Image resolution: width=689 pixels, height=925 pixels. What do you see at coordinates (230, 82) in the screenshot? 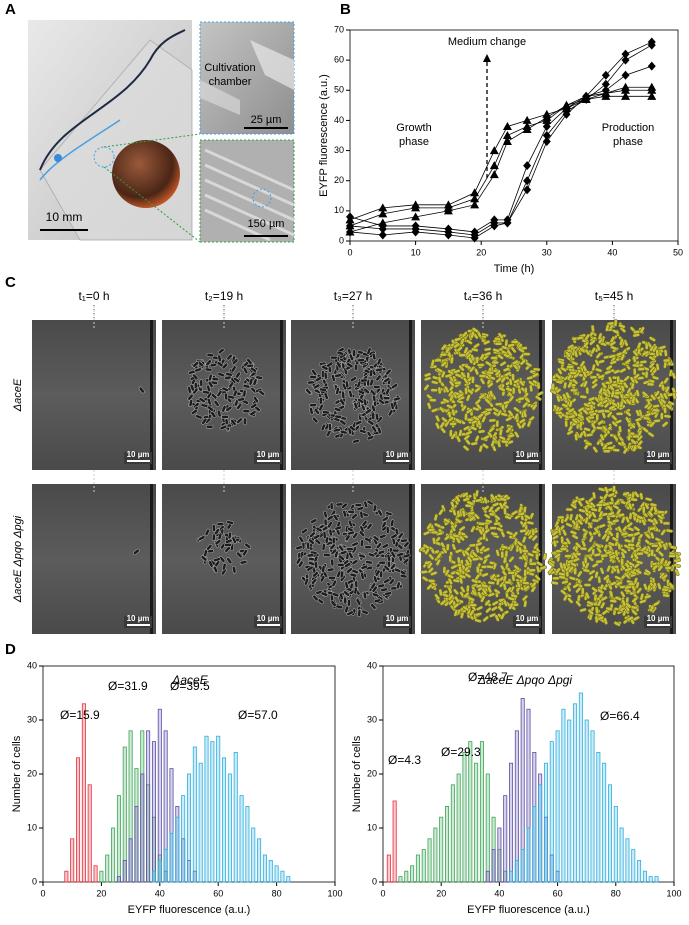
I see `inset-label-line: chamber` at bounding box center [230, 82].